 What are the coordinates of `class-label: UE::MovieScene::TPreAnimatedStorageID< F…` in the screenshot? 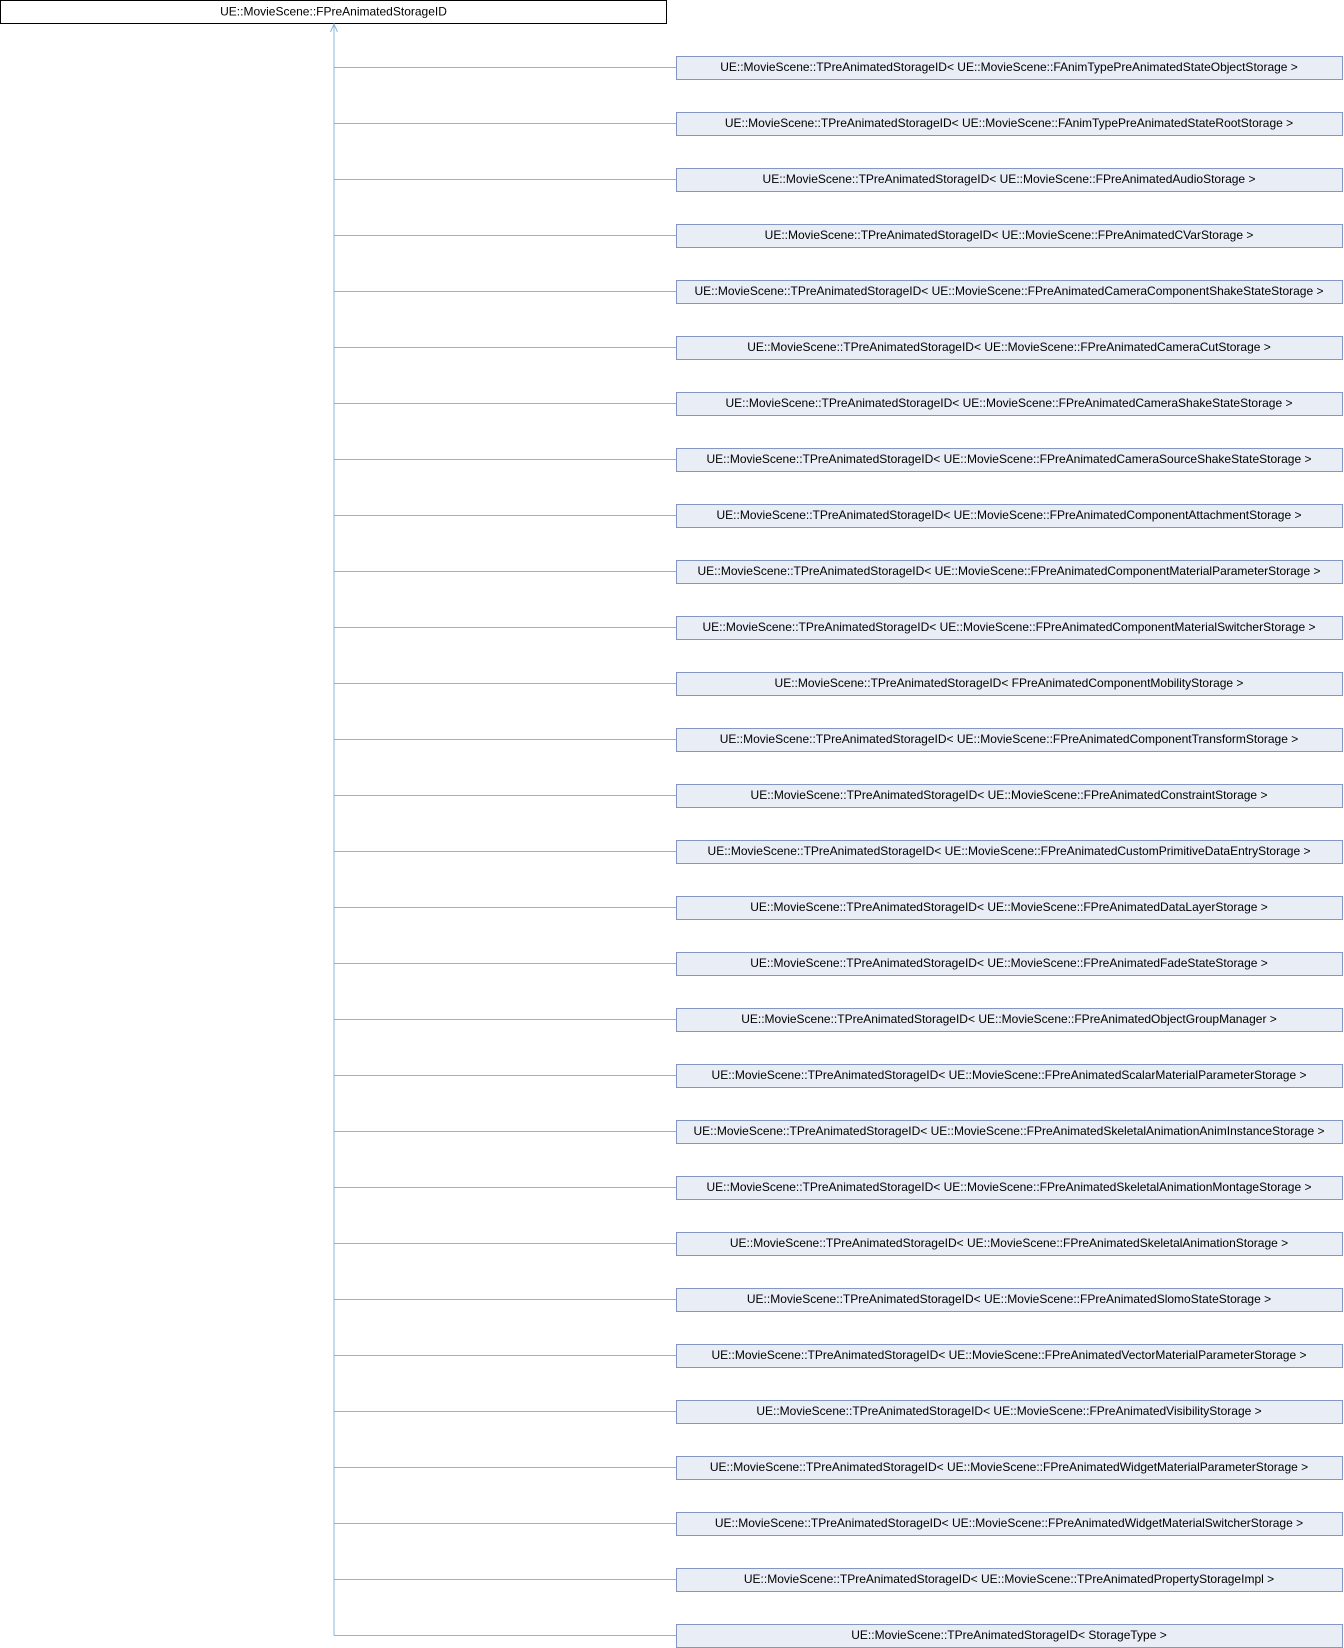 It's located at (1009, 683).